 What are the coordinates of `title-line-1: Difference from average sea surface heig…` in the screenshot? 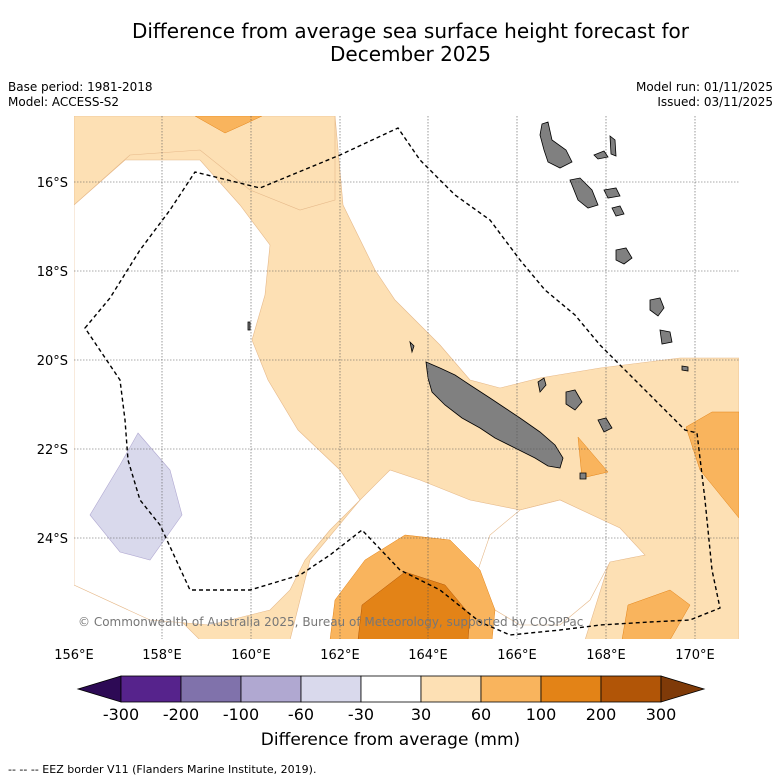 It's located at (410, 31).